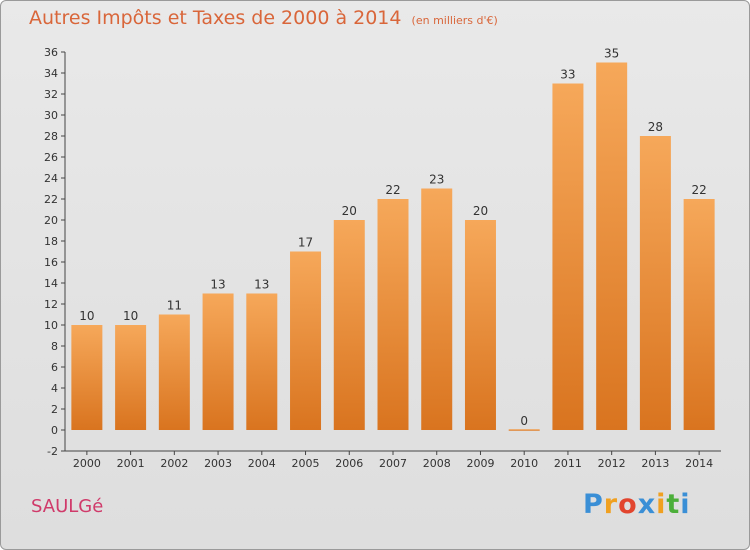 The image size is (750, 550). Describe the element at coordinates (51, 262) in the screenshot. I see `y-tick-label: 16` at that location.